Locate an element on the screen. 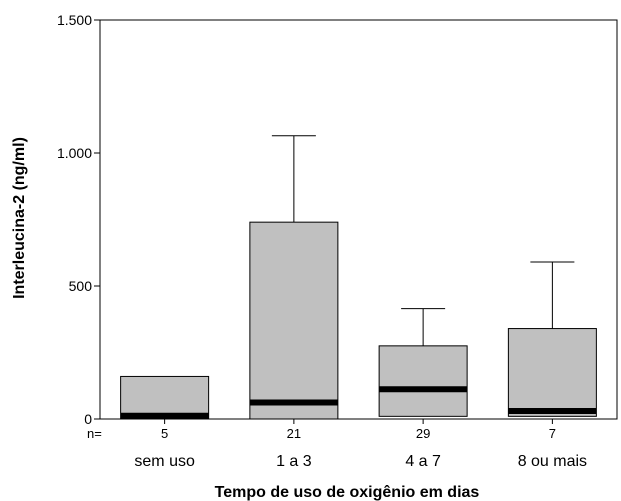 Image resolution: width=621 pixels, height=501 pixels. x-axis-title: Tempo de uso de oxigênio em dias is located at coordinates (347, 492).